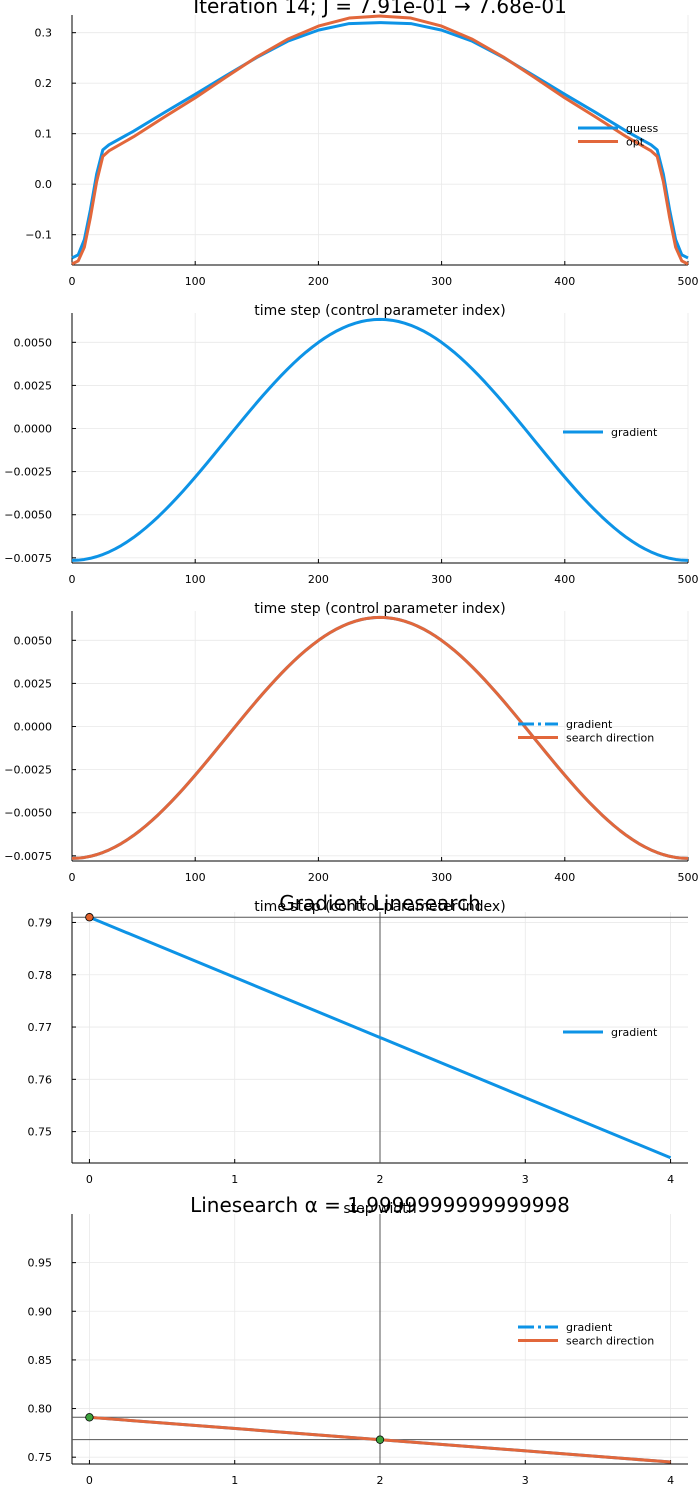 The width and height of the screenshot is (700, 1500). Describe the element at coordinates (40, 1409) in the screenshot. I see `y-tick-label: 0.80` at that location.